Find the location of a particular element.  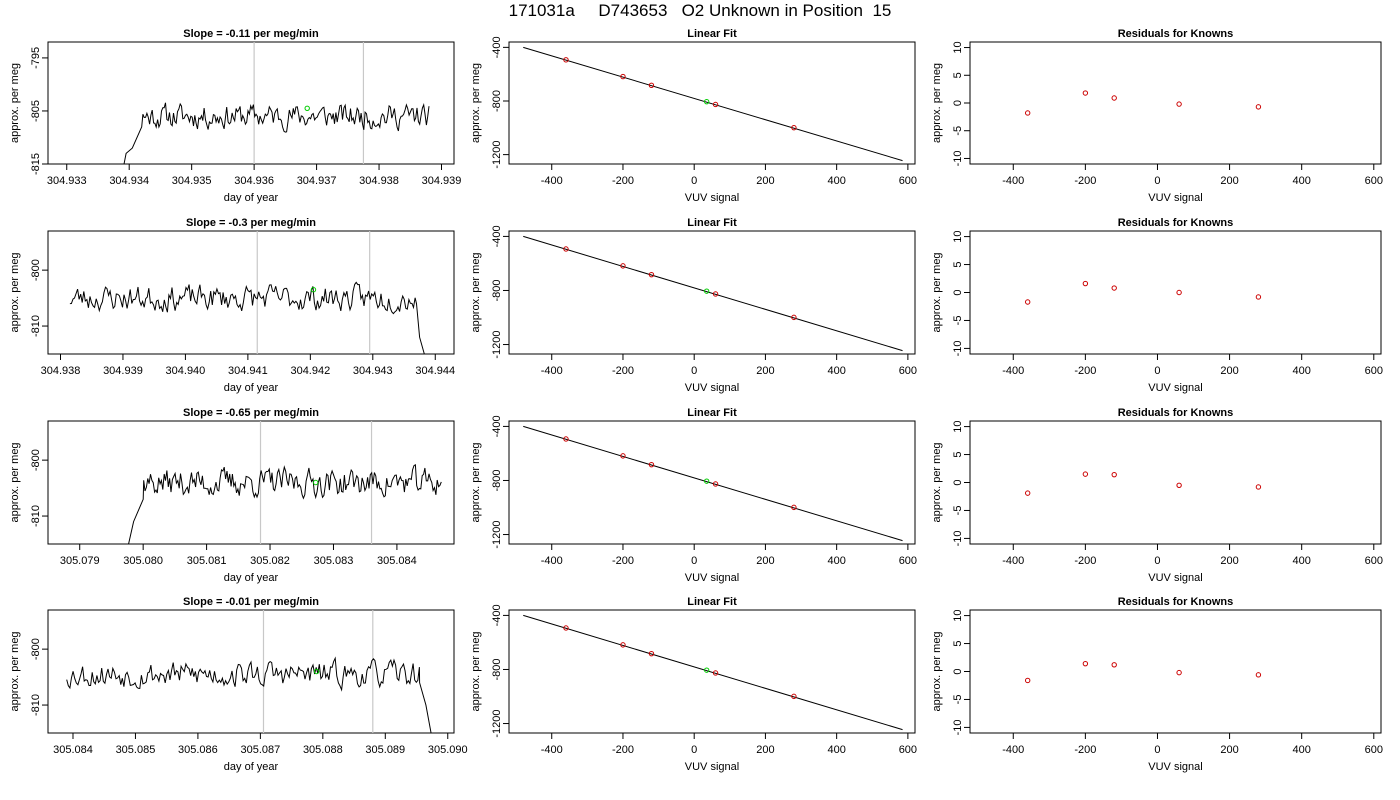

x-tick-label: 305.083 is located at coordinates (334, 561).